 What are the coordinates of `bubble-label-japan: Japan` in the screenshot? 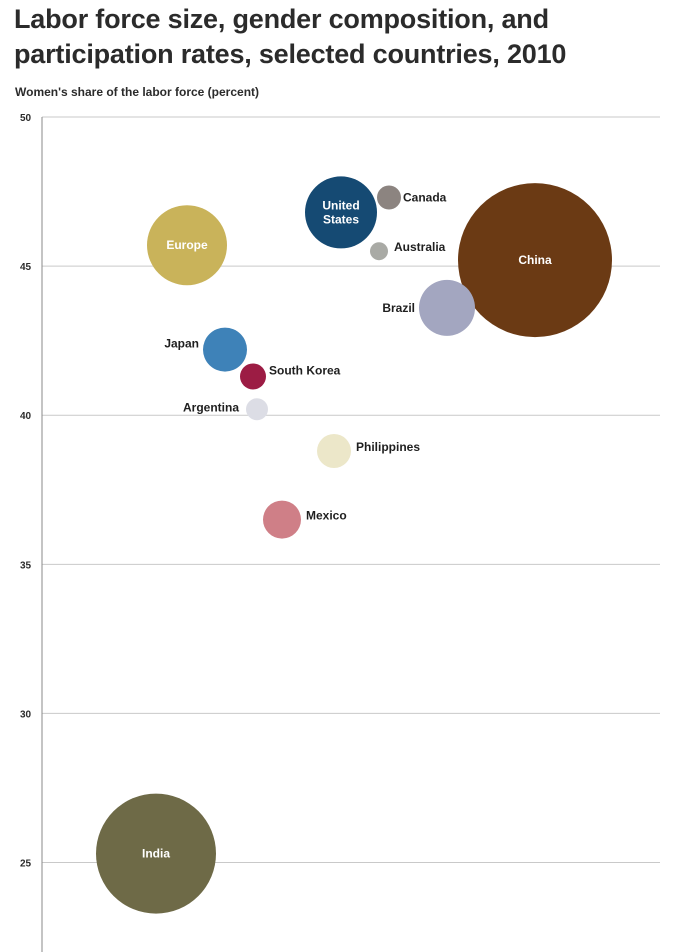 It's located at (181, 344).